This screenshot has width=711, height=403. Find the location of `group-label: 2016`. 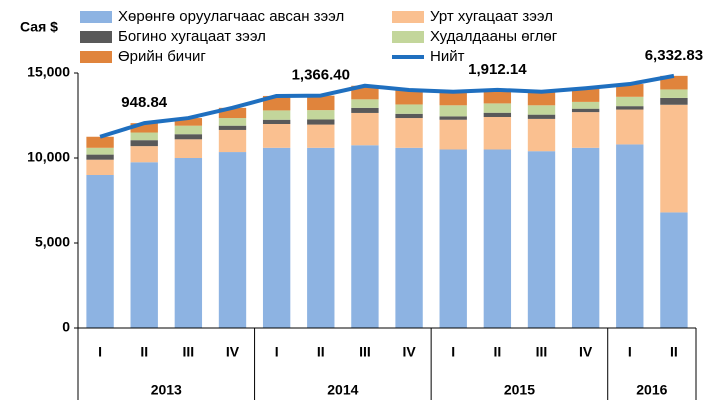

group-label: 2016 is located at coordinates (651, 390).